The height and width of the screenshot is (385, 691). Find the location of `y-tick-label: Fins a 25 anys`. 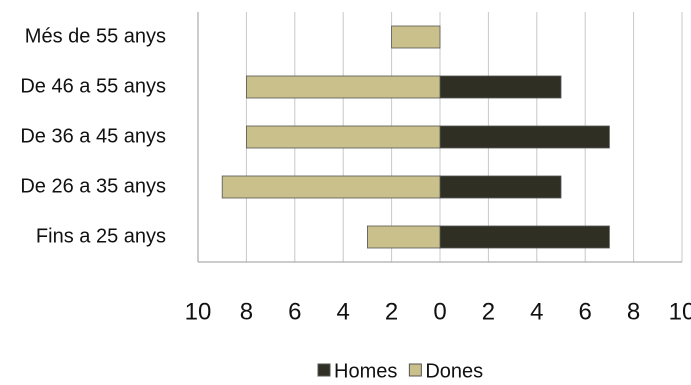

y-tick-label: Fins a 25 anys is located at coordinates (101, 236).